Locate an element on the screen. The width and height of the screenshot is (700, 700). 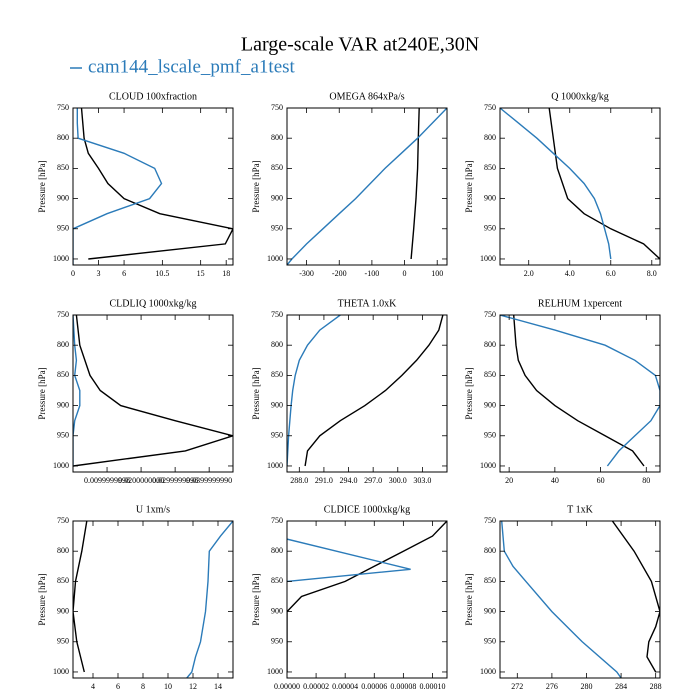
panel-title: T 1xK is located at coordinates (580, 509).